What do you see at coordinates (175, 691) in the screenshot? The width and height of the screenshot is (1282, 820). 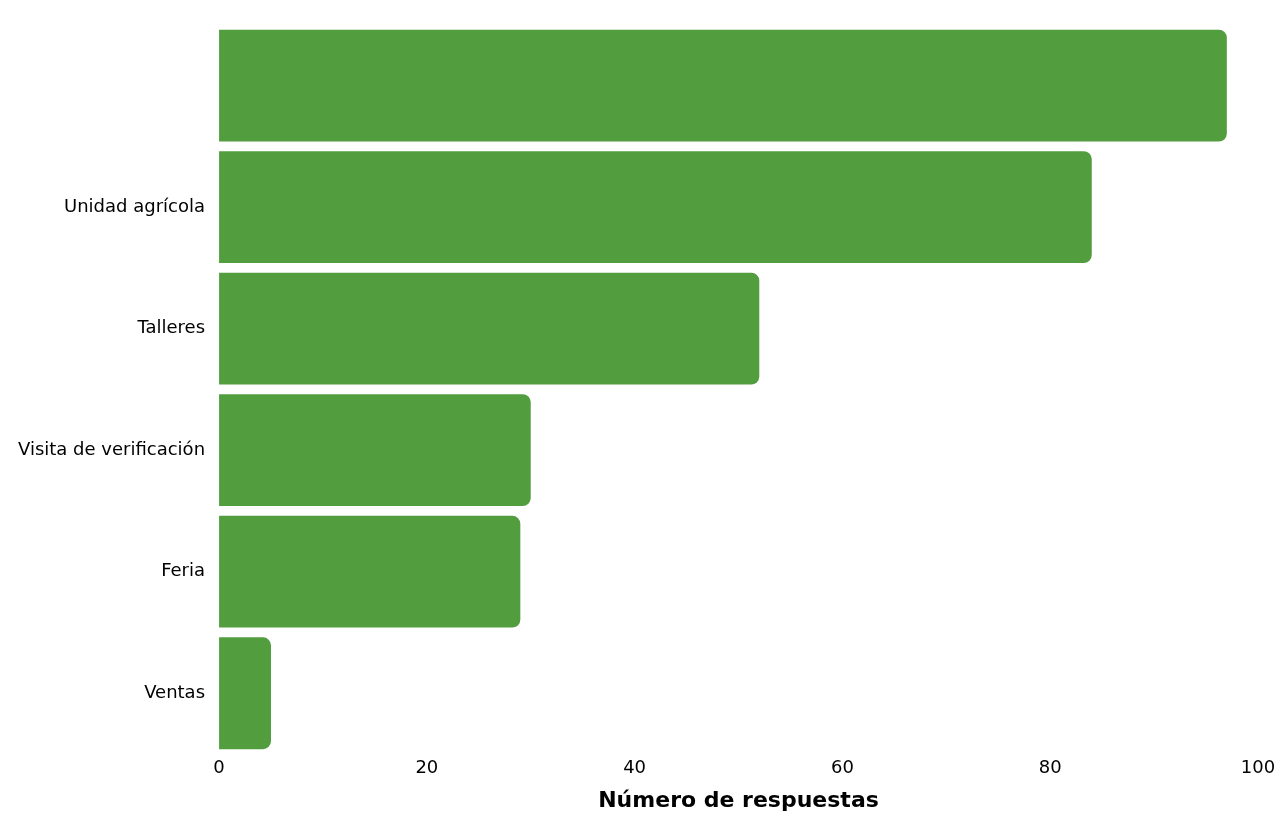 I see `y-tick-label: Ventas` at bounding box center [175, 691].